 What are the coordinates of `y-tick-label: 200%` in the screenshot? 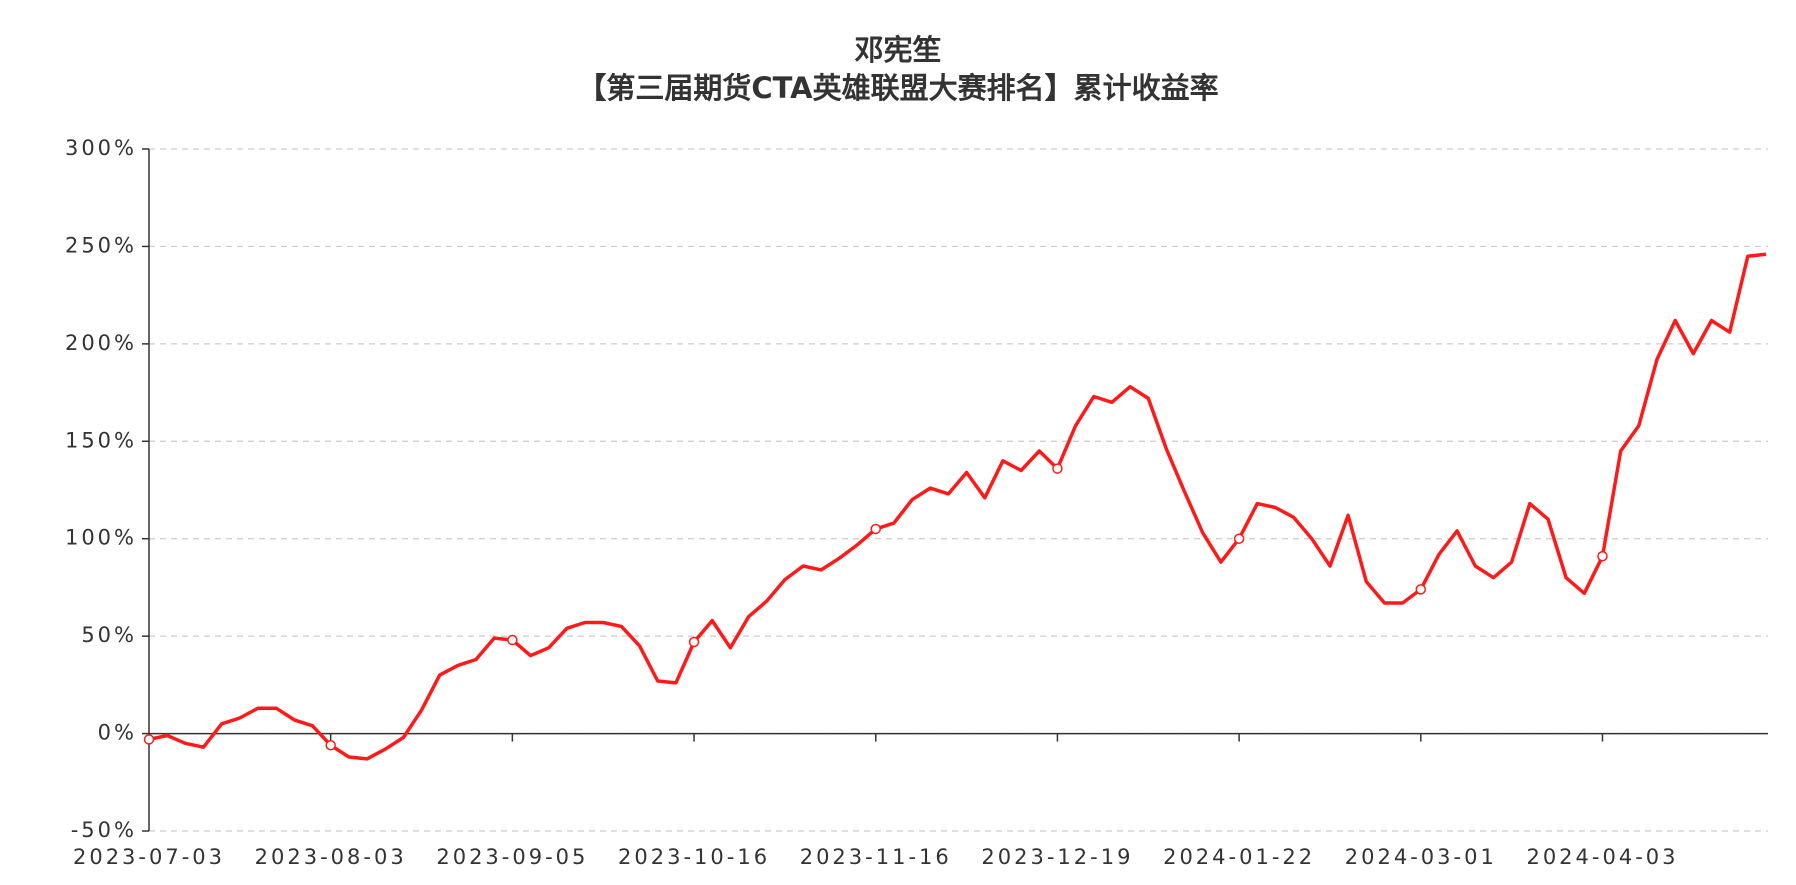 It's located at (101, 343).